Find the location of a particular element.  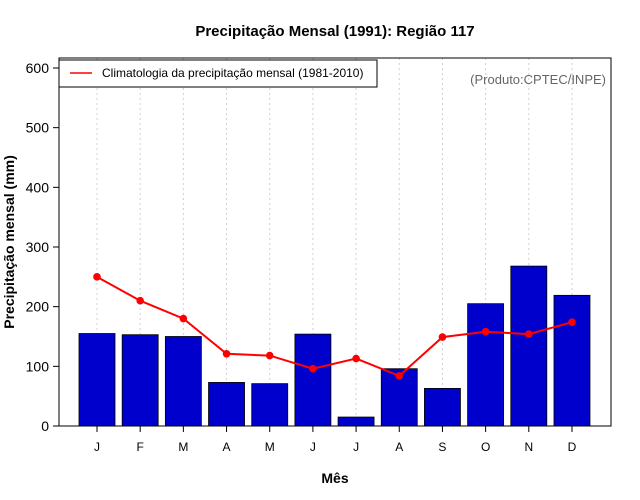

y-tick-label: 400 is located at coordinates (38, 187).